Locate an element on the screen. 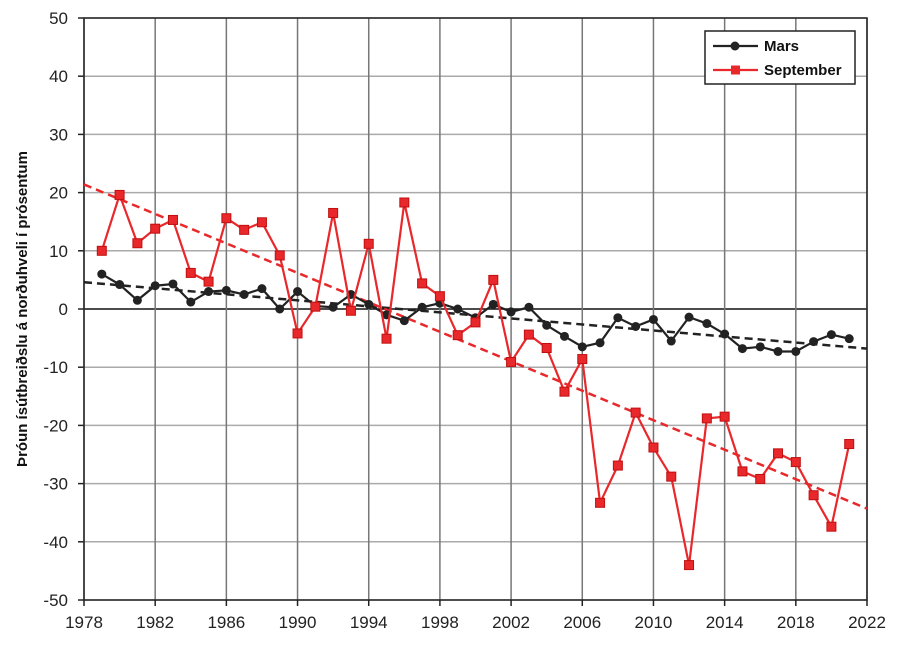  legend-box is located at coordinates (780, 57).